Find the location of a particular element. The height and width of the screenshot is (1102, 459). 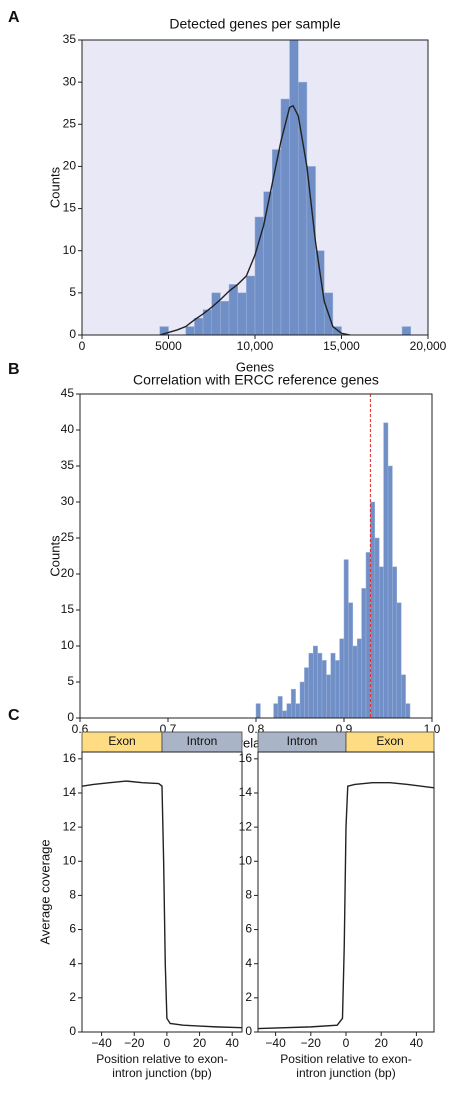

density-line is located at coordinates (255, 220).